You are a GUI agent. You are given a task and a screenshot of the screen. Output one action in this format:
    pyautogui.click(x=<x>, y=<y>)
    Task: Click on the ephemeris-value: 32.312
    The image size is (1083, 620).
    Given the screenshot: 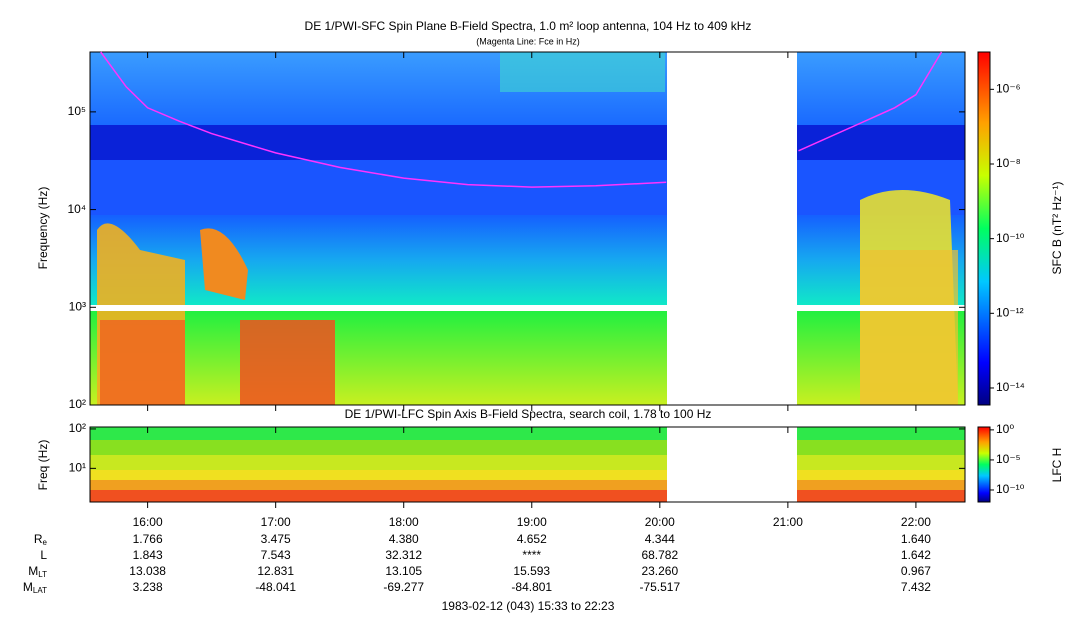 What is the action you would take?
    pyautogui.click(x=403, y=555)
    